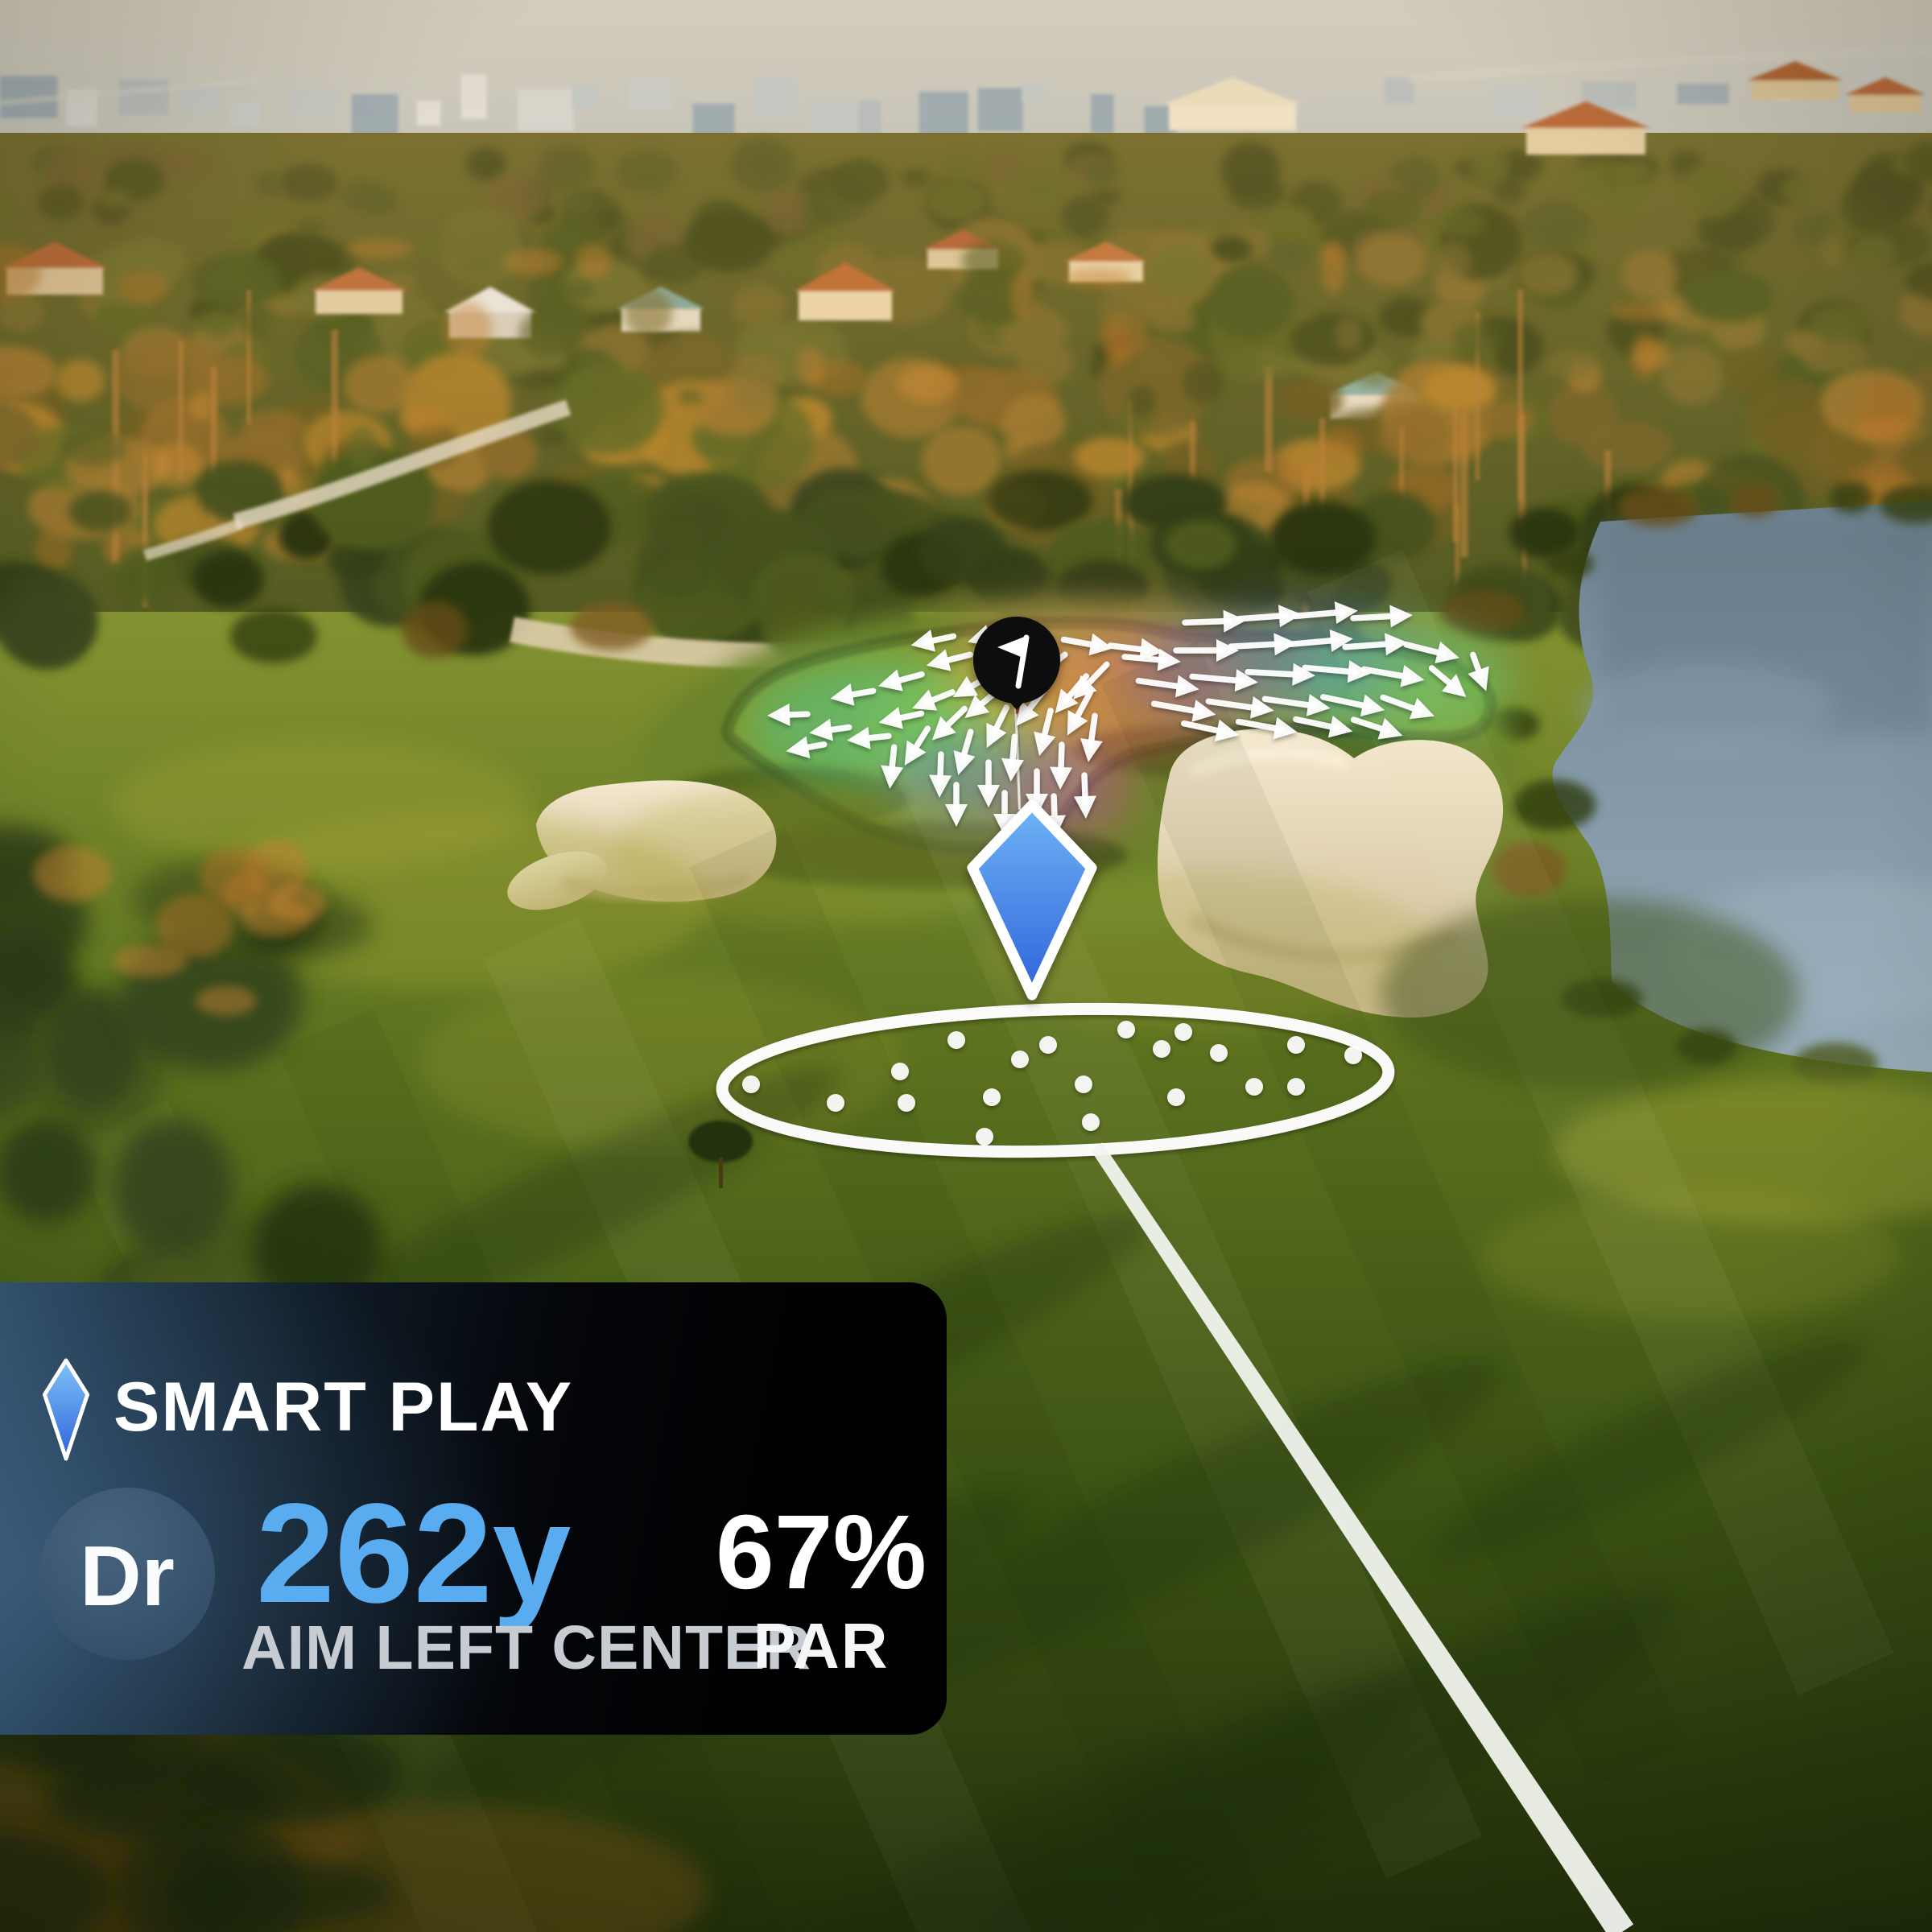  What do you see at coordinates (821, 1646) in the screenshot?
I see `par-percent-label: PAR` at bounding box center [821, 1646].